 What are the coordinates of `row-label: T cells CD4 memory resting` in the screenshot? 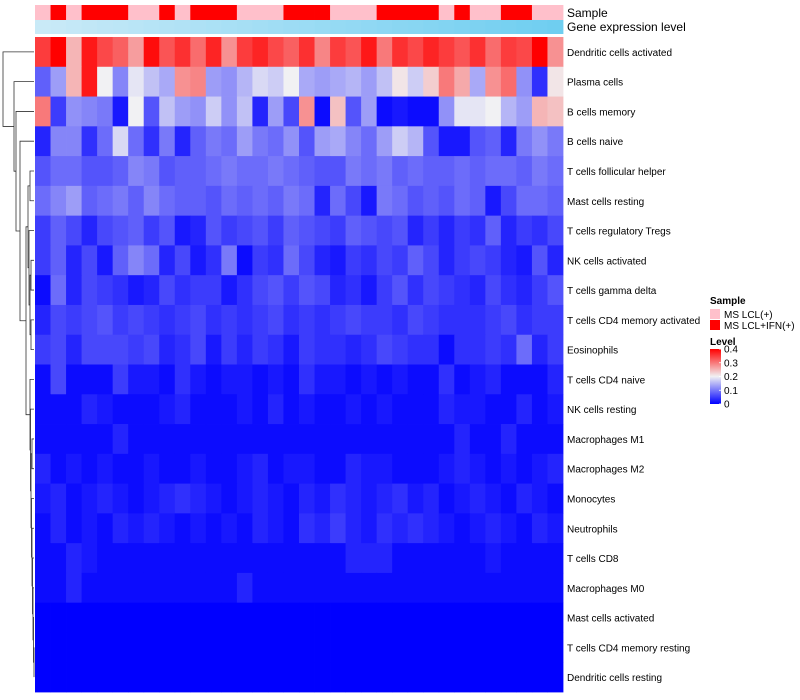 It's located at (628, 648).